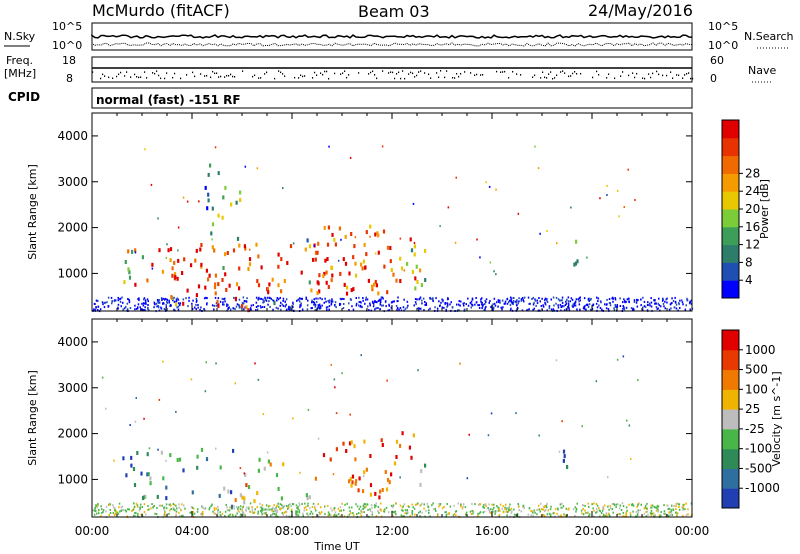  What do you see at coordinates (752, 209) in the screenshot?
I see `colorbar-tick-label: 20` at bounding box center [752, 209].